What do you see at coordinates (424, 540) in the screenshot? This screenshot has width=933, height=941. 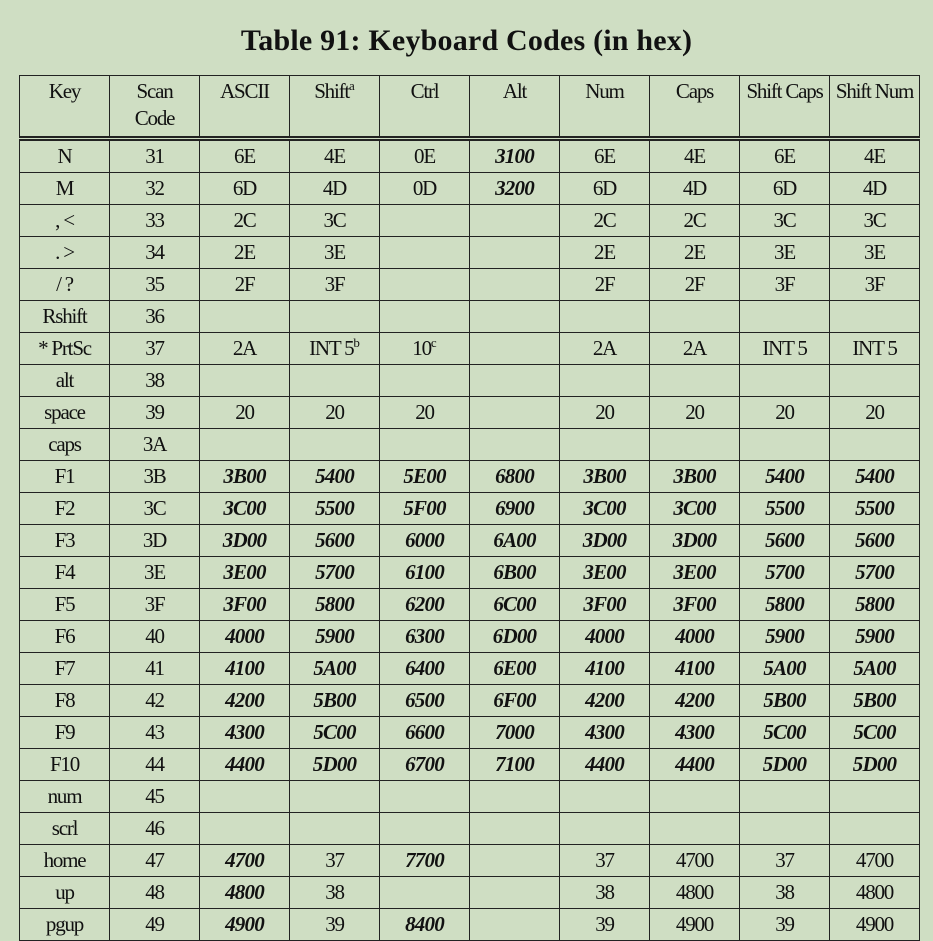 I see `code-cell: 6000` at bounding box center [424, 540].